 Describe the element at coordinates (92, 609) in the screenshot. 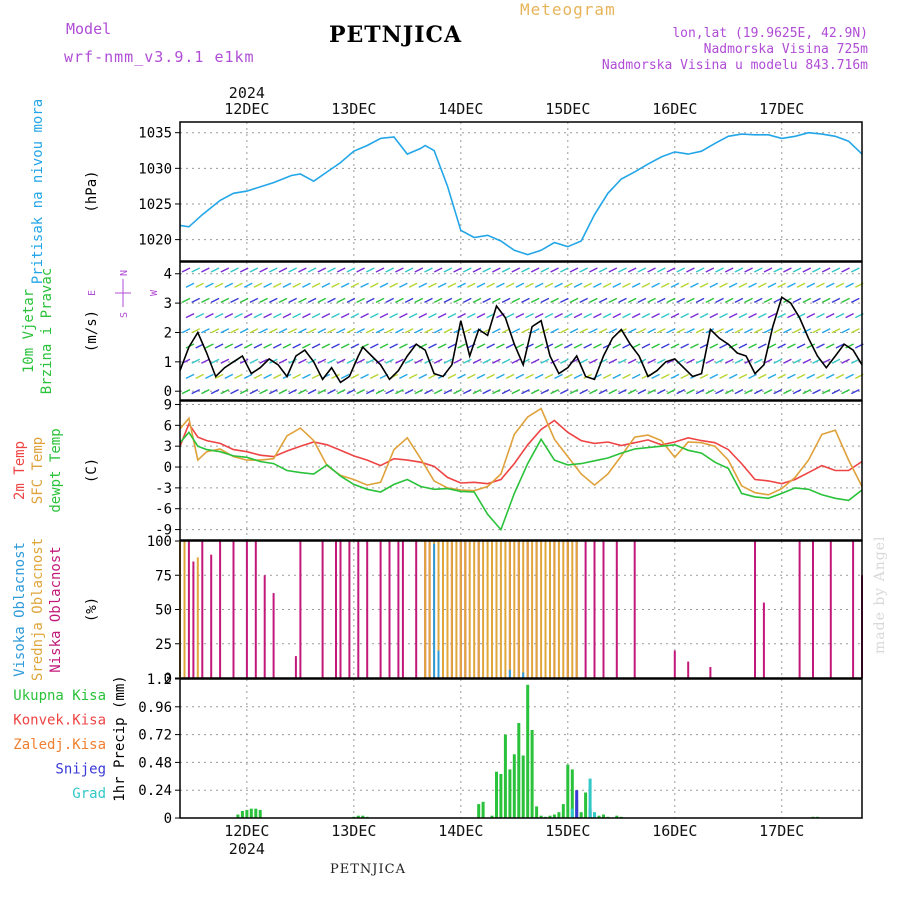

I see `y-unit-label: (%)` at that location.